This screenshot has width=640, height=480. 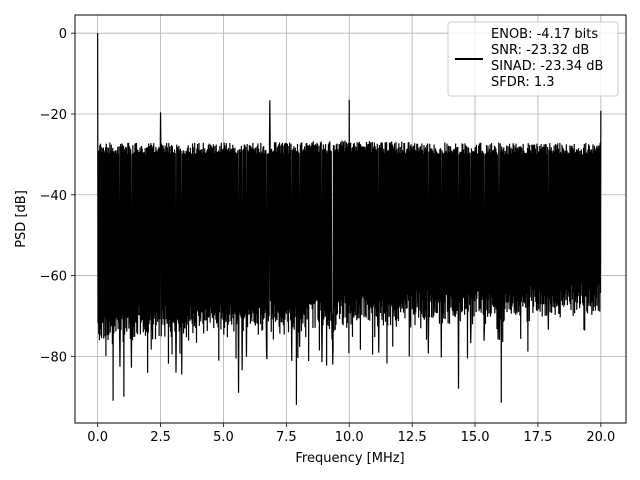 What do you see at coordinates (53, 277) in the screenshot?
I see `y-tick-label: −60` at bounding box center [53, 277].